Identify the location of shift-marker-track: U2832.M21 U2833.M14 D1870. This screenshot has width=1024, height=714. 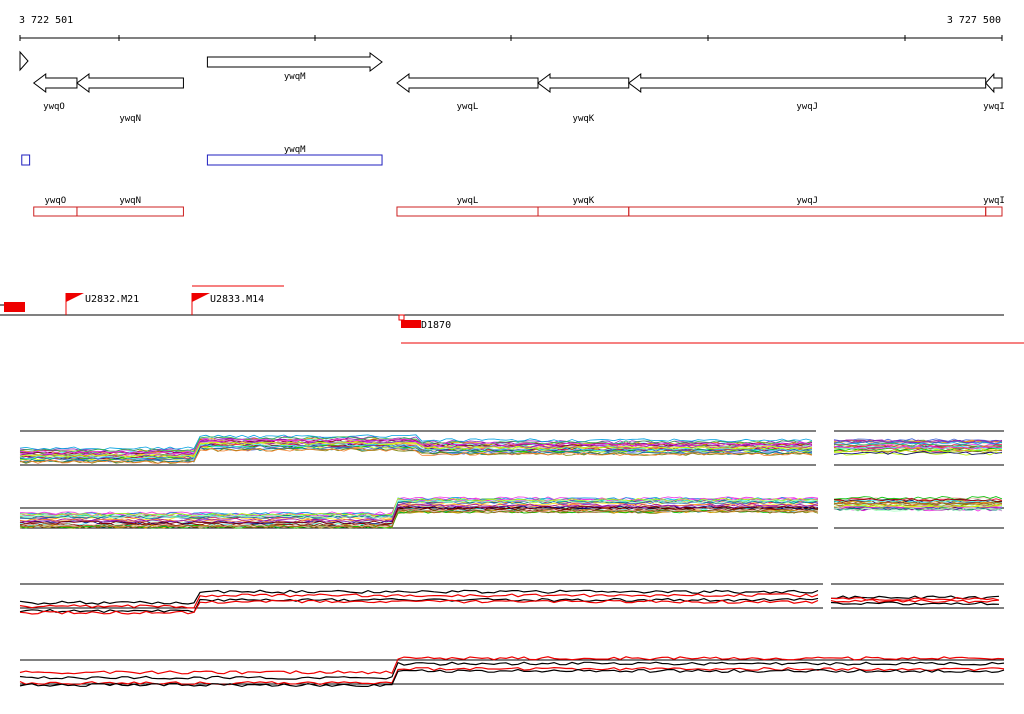
(512, 314).